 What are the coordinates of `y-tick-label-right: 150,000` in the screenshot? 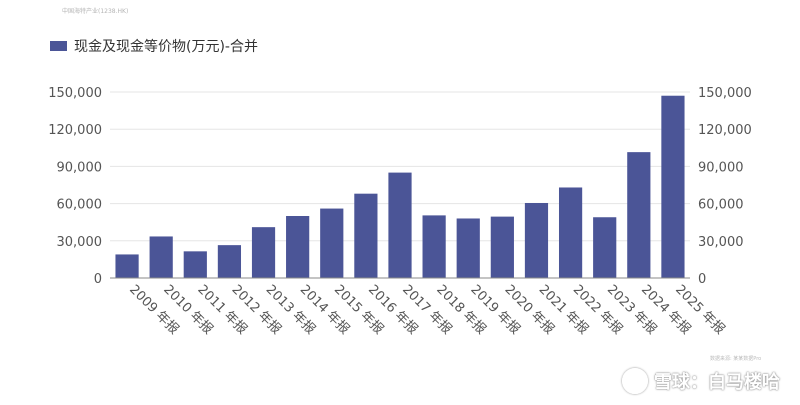 It's located at (725, 93).